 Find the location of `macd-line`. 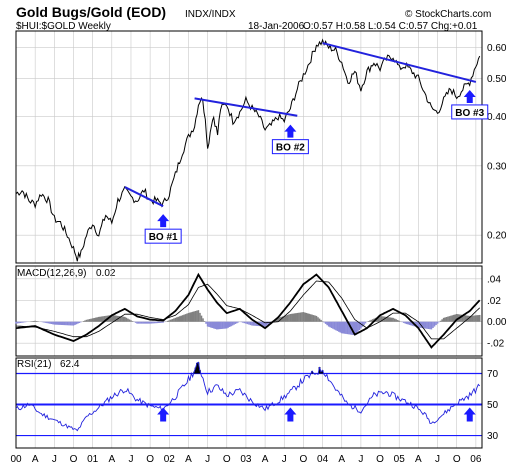

macd-line is located at coordinates (248, 310).